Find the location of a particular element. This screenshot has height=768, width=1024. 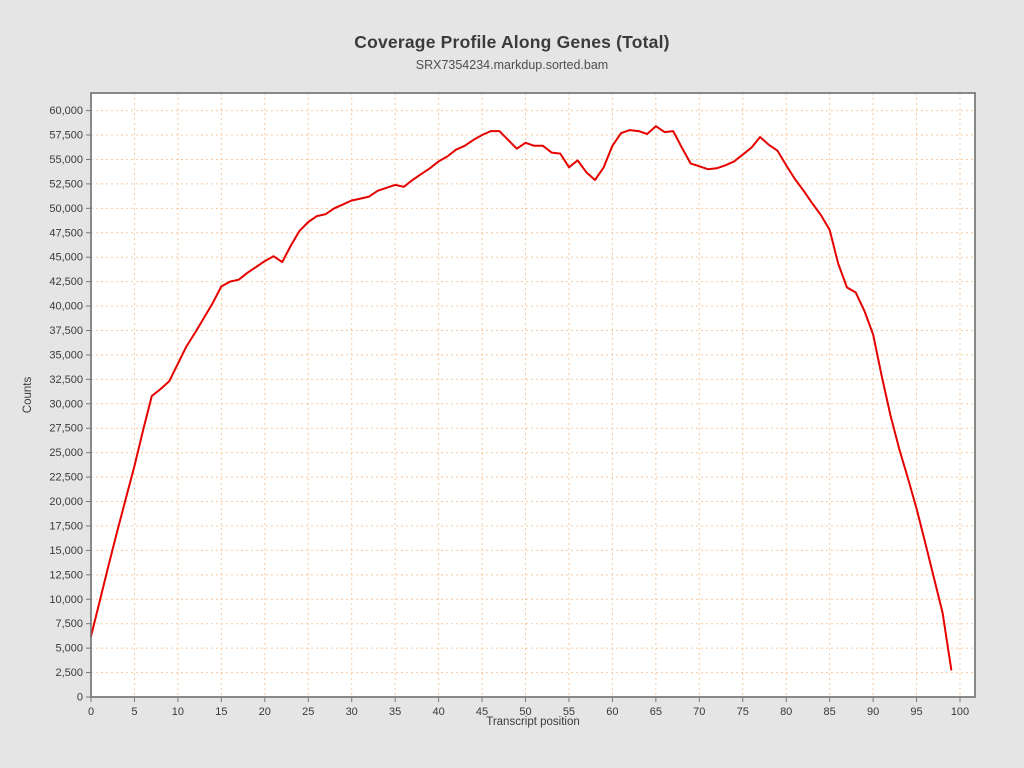

y-tick-label: 55,000 is located at coordinates (66, 160).